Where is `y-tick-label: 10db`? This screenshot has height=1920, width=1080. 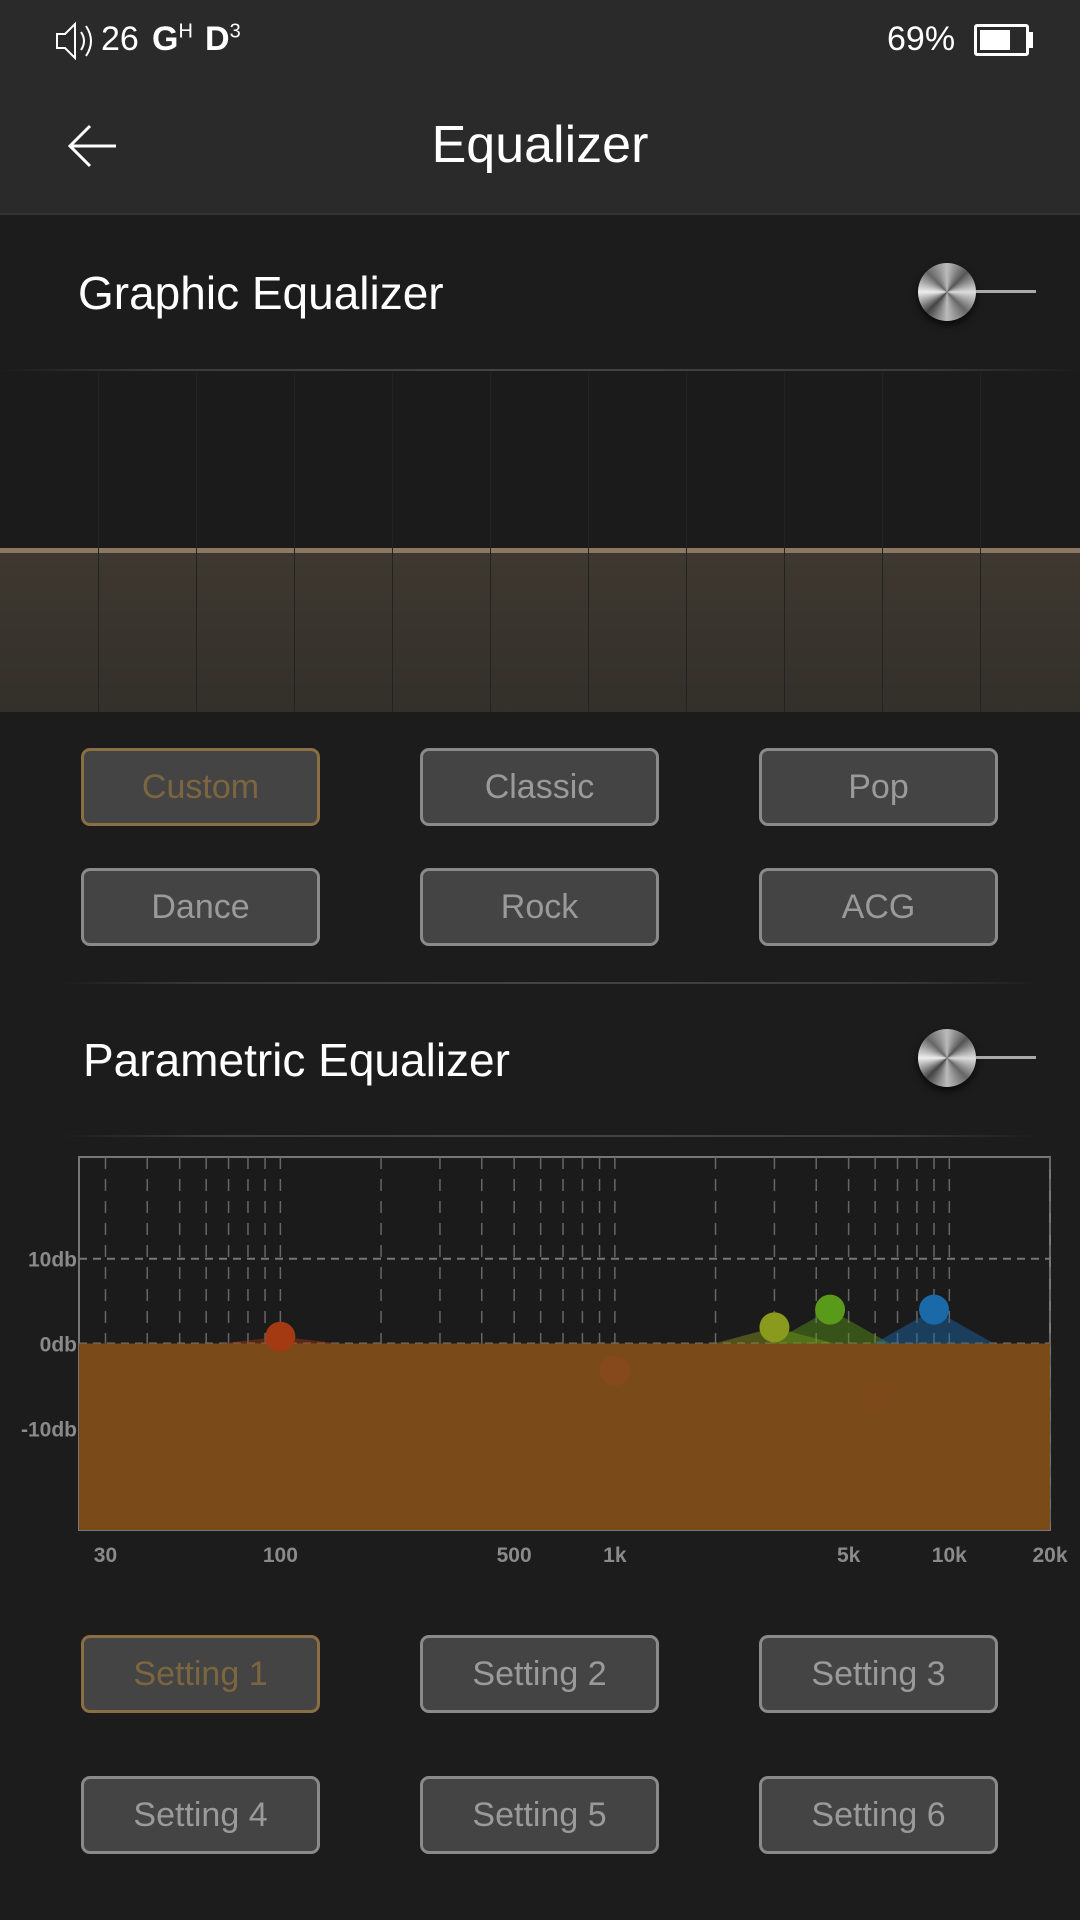
y-tick-label: 10db is located at coordinates (52, 1260).